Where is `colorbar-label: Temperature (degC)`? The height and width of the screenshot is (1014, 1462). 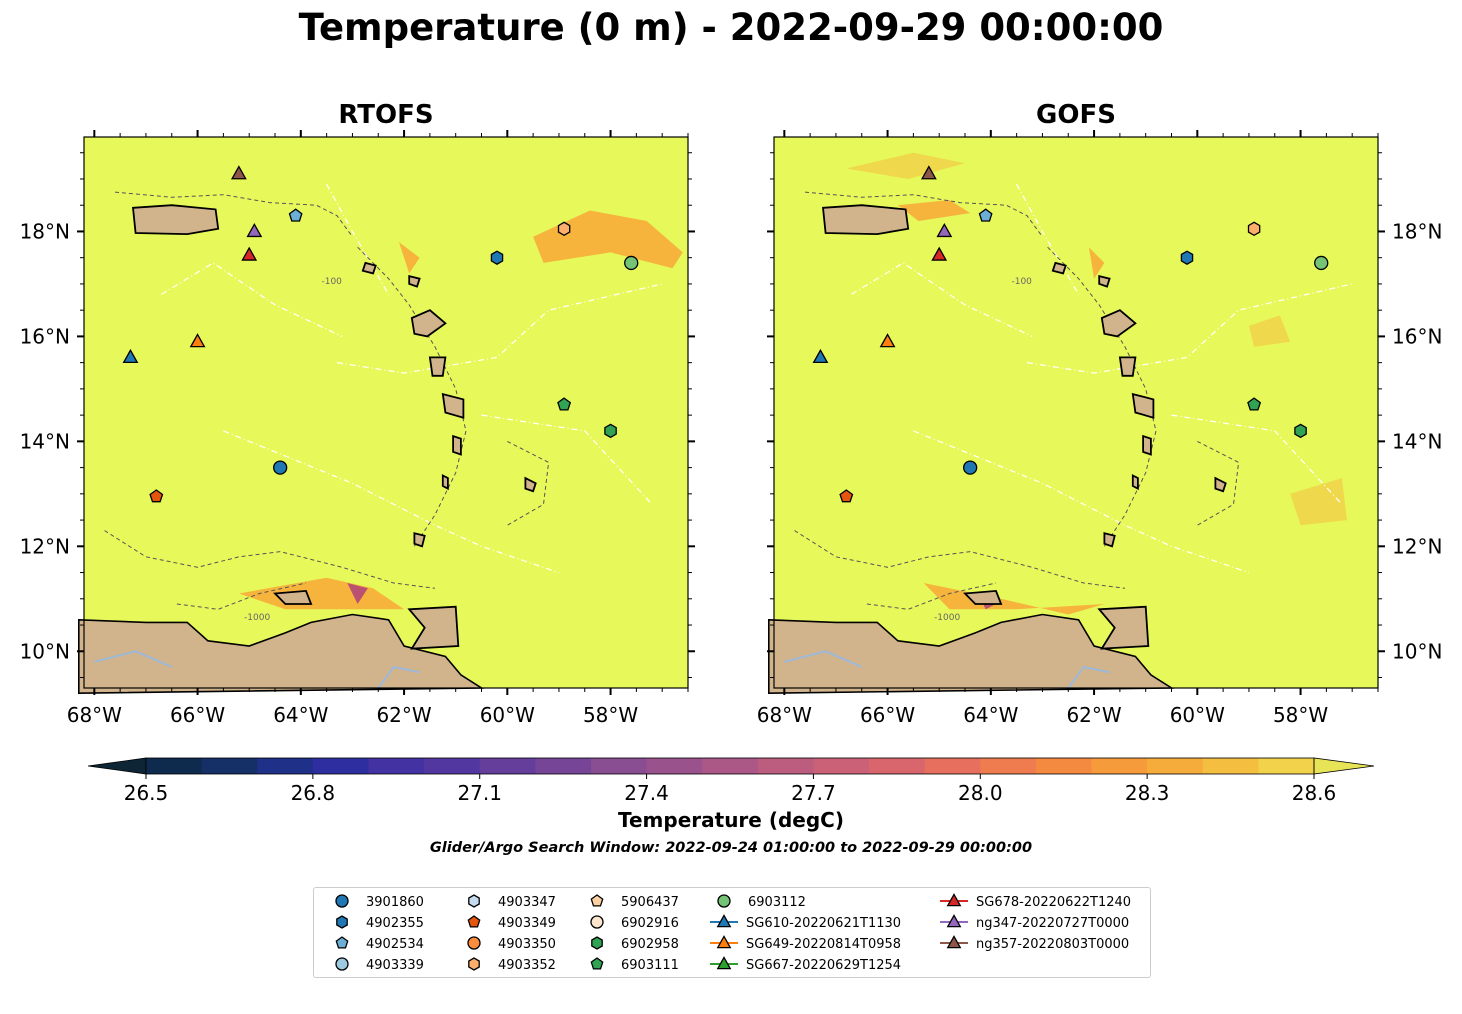
colorbar-label: Temperature (degC) is located at coordinates (731, 820).